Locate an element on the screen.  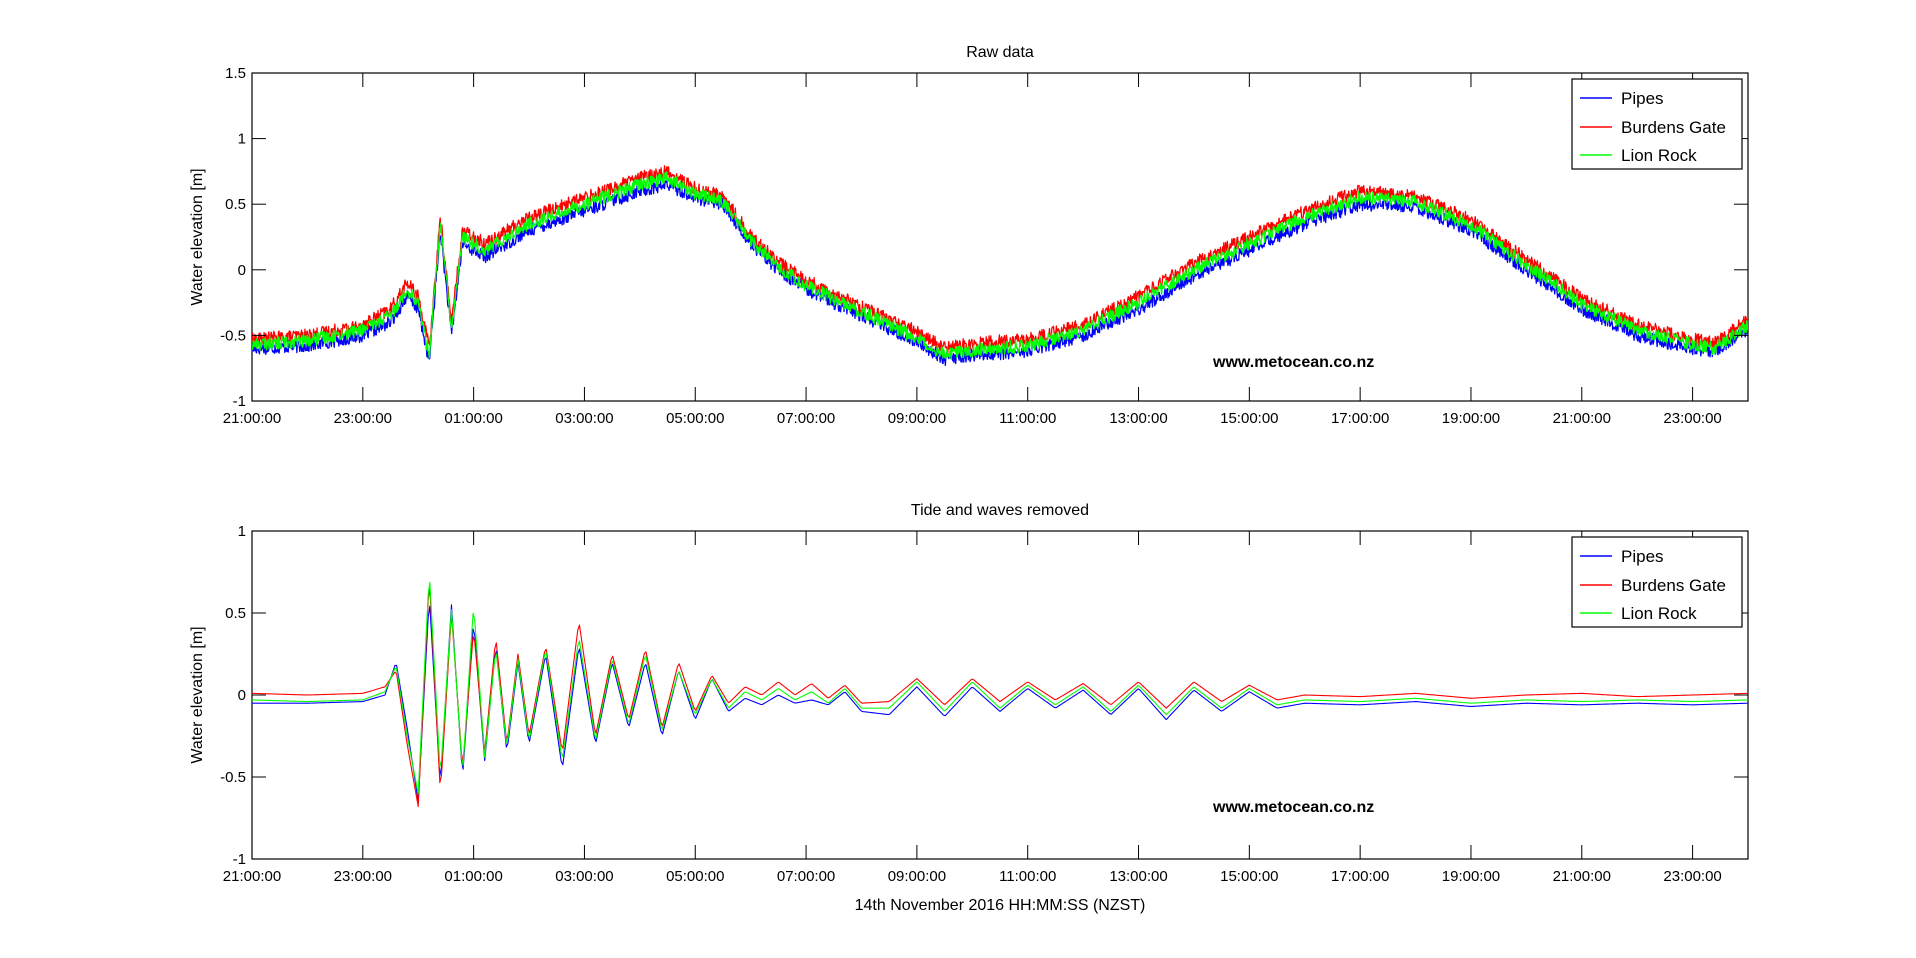
raw-data-legend-box is located at coordinates (1657, 124).